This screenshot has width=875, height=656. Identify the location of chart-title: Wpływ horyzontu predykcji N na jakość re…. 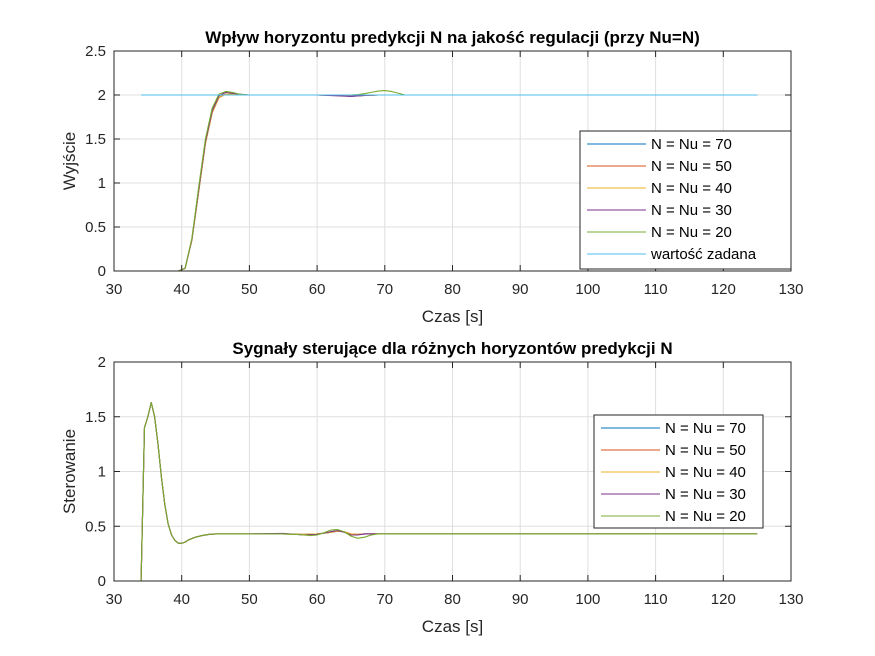
(452, 37).